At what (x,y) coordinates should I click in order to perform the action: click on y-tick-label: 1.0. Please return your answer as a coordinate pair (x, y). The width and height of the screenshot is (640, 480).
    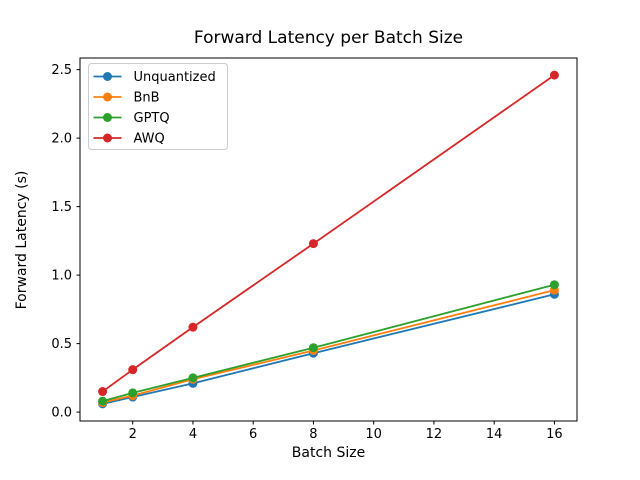
    Looking at the image, I should click on (61, 276).